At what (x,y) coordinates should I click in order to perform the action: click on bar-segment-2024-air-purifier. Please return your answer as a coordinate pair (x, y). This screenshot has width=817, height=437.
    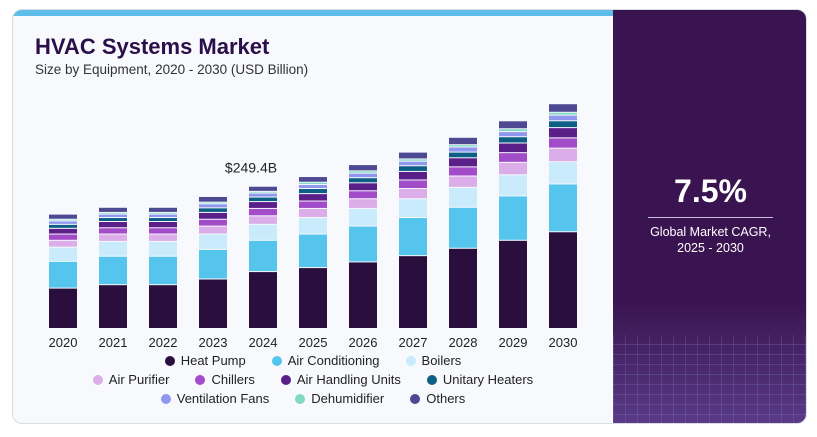
    Looking at the image, I should click on (263, 220).